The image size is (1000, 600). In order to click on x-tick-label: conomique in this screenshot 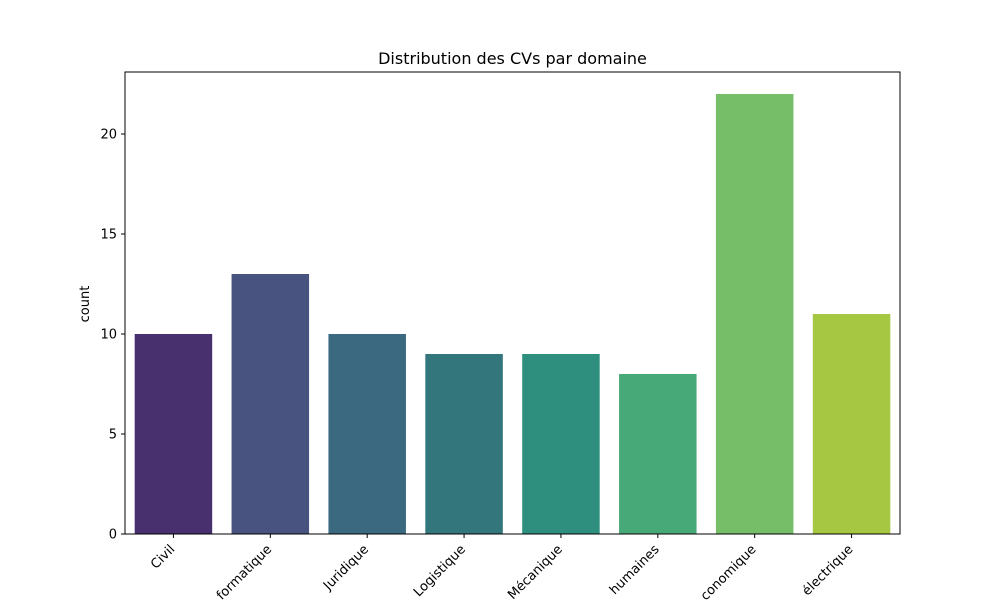, I will do `click(729, 571)`.